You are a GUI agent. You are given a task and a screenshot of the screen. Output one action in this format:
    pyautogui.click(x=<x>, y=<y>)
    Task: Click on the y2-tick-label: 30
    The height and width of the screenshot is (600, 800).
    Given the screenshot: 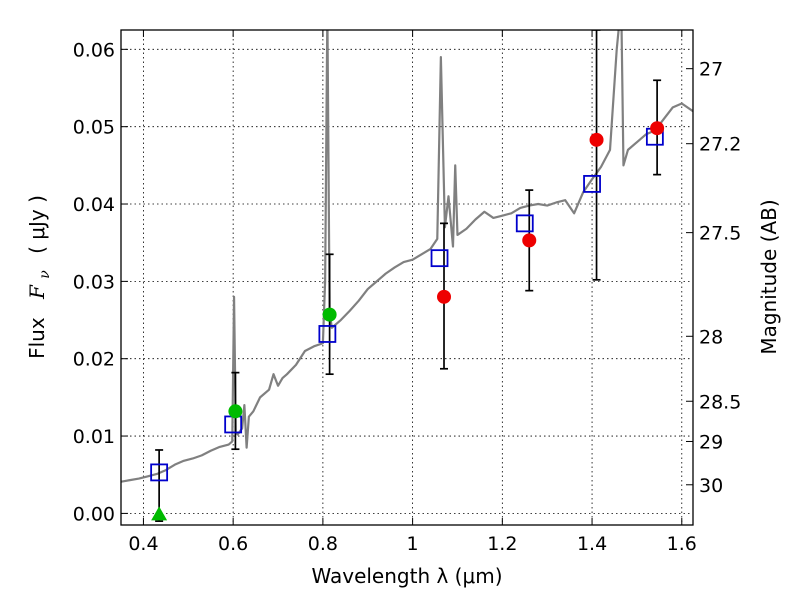 What is the action you would take?
    pyautogui.click(x=711, y=486)
    